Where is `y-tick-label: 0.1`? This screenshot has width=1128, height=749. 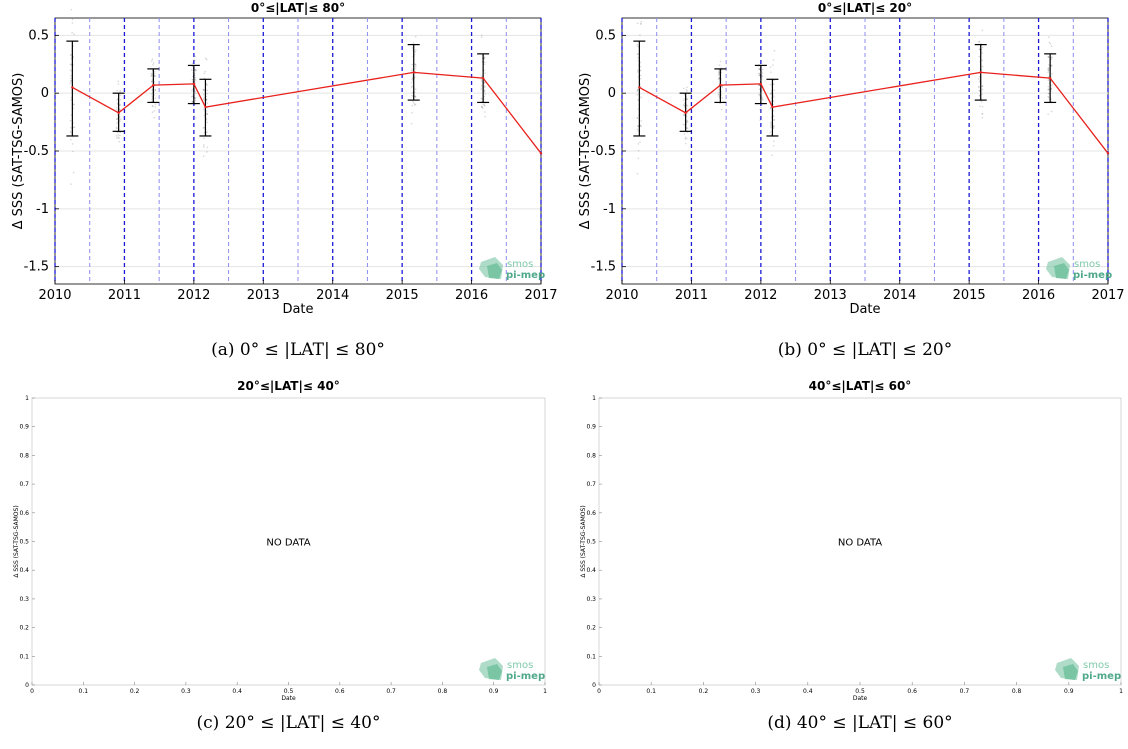 y-tick-label: 0.1 is located at coordinates (24, 656).